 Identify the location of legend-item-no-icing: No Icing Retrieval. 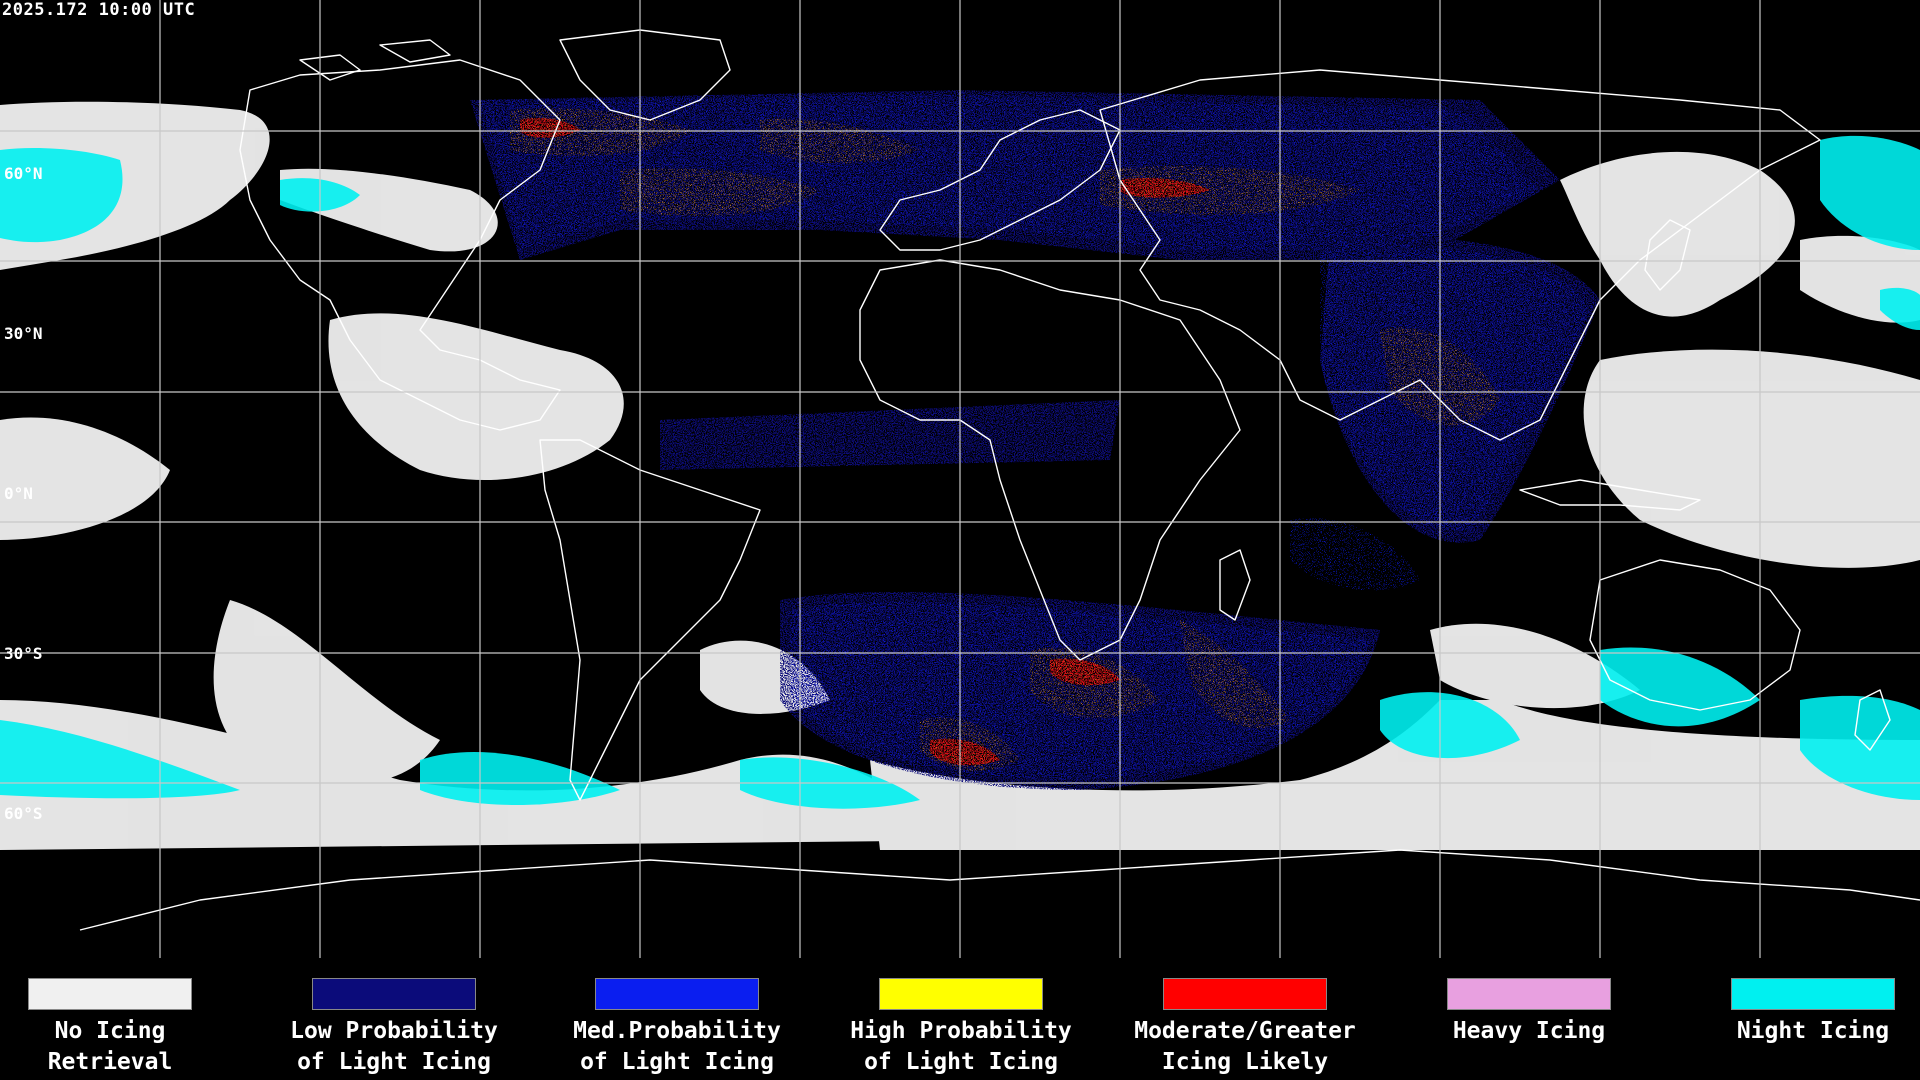
(117, 1028).